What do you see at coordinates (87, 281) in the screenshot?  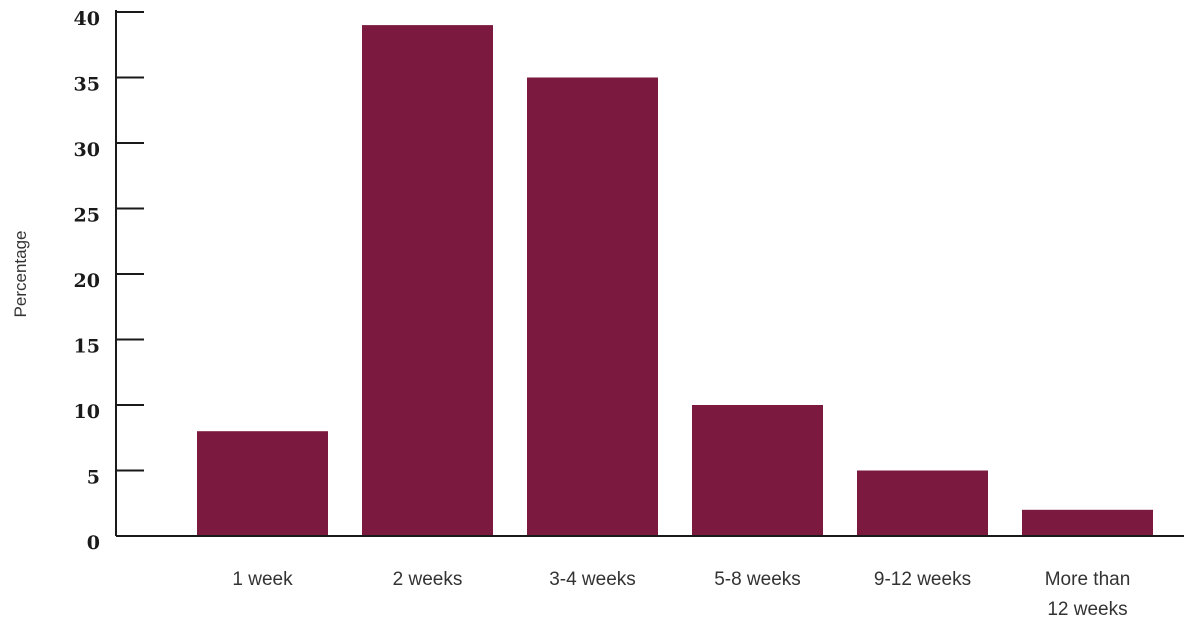 I see `y-tick-label: 20` at bounding box center [87, 281].